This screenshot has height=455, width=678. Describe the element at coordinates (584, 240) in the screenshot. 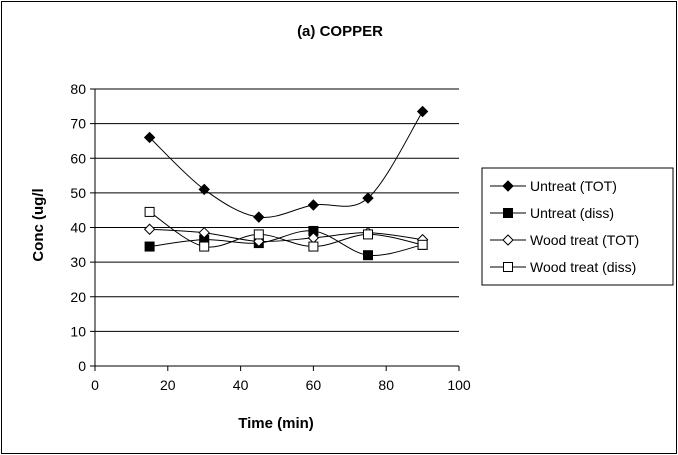

I see `legend-label: Wood treat (TOT)` at that location.